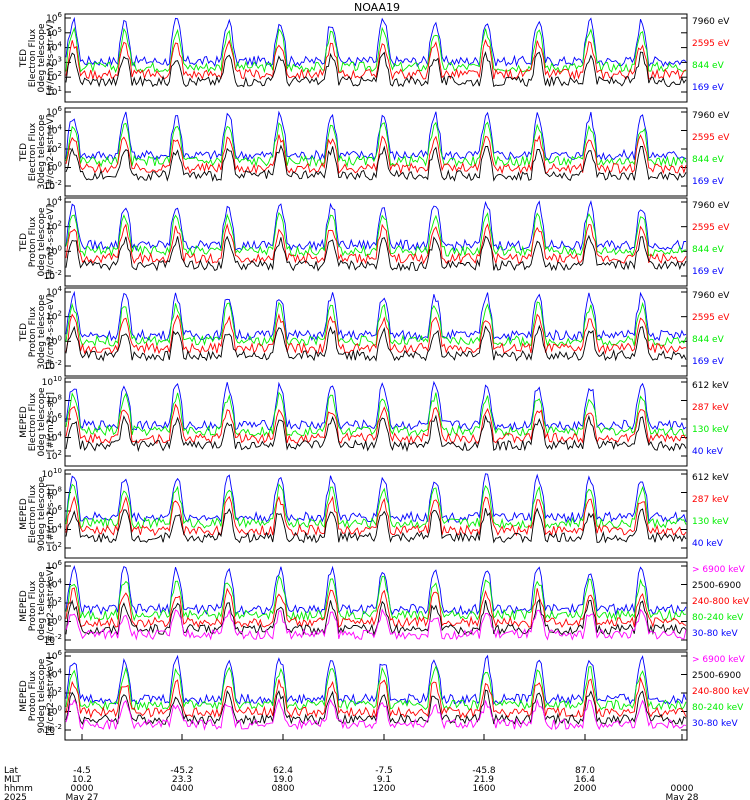  What do you see at coordinates (15, 796) in the screenshot?
I see `x-row-label: 2025` at bounding box center [15, 796].